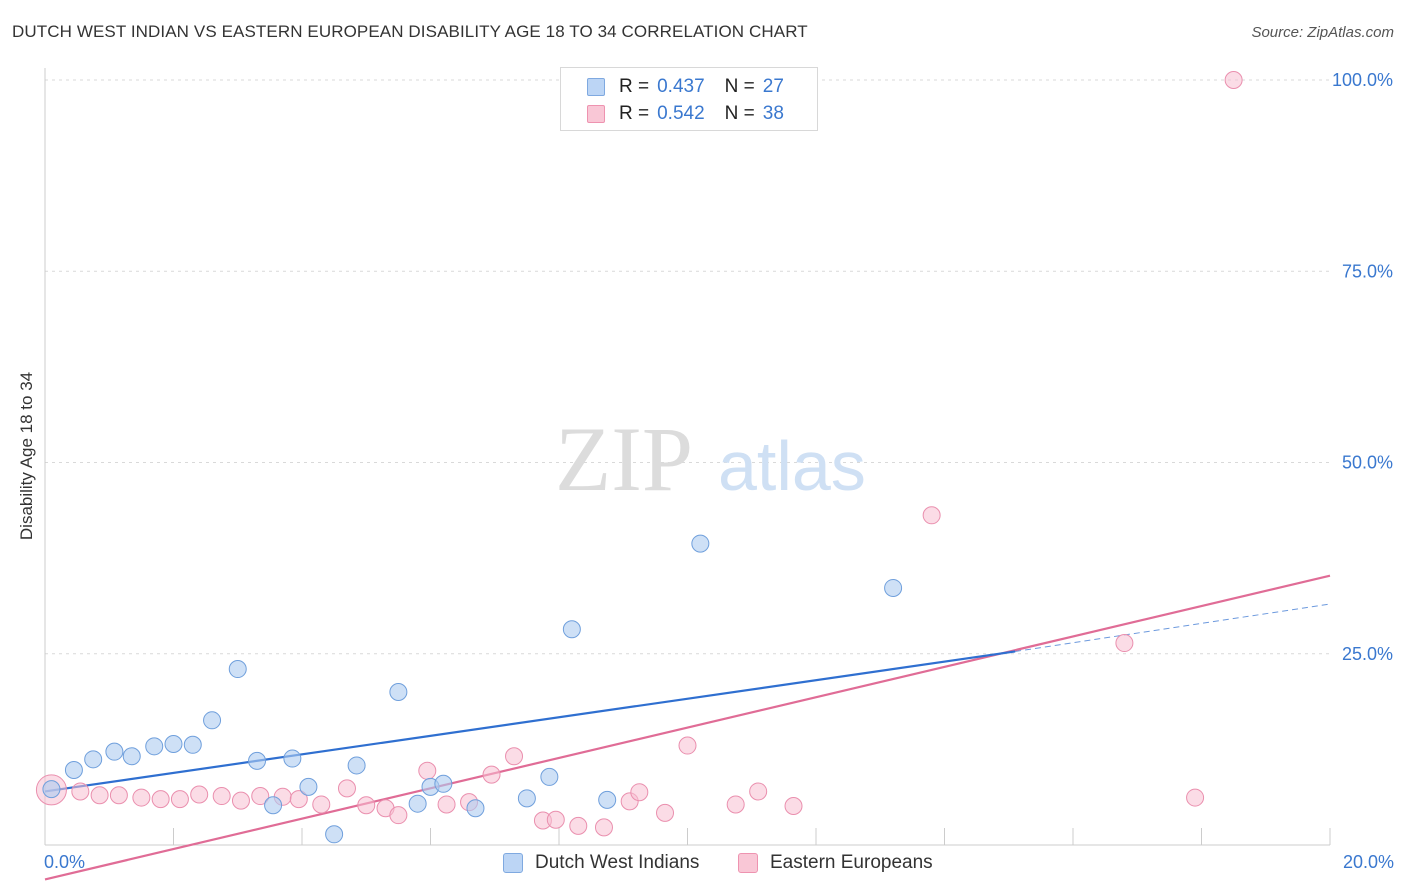  Describe the element at coordinates (681, 86) in the screenshot. I see `legend-r-value: 0.437` at that location.